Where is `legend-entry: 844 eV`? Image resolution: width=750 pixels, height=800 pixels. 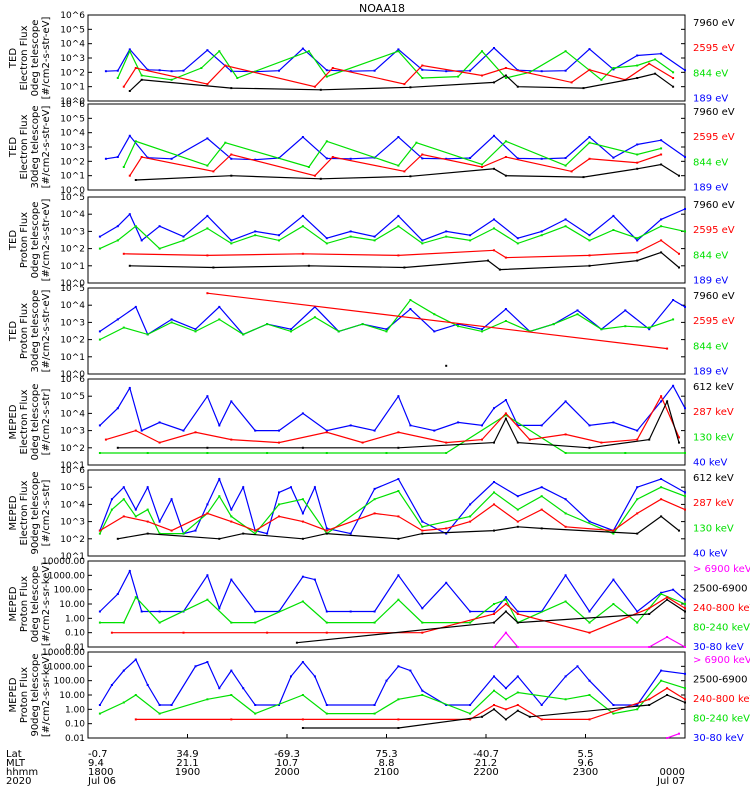
legend-entry: 844 eV is located at coordinates (710, 255).